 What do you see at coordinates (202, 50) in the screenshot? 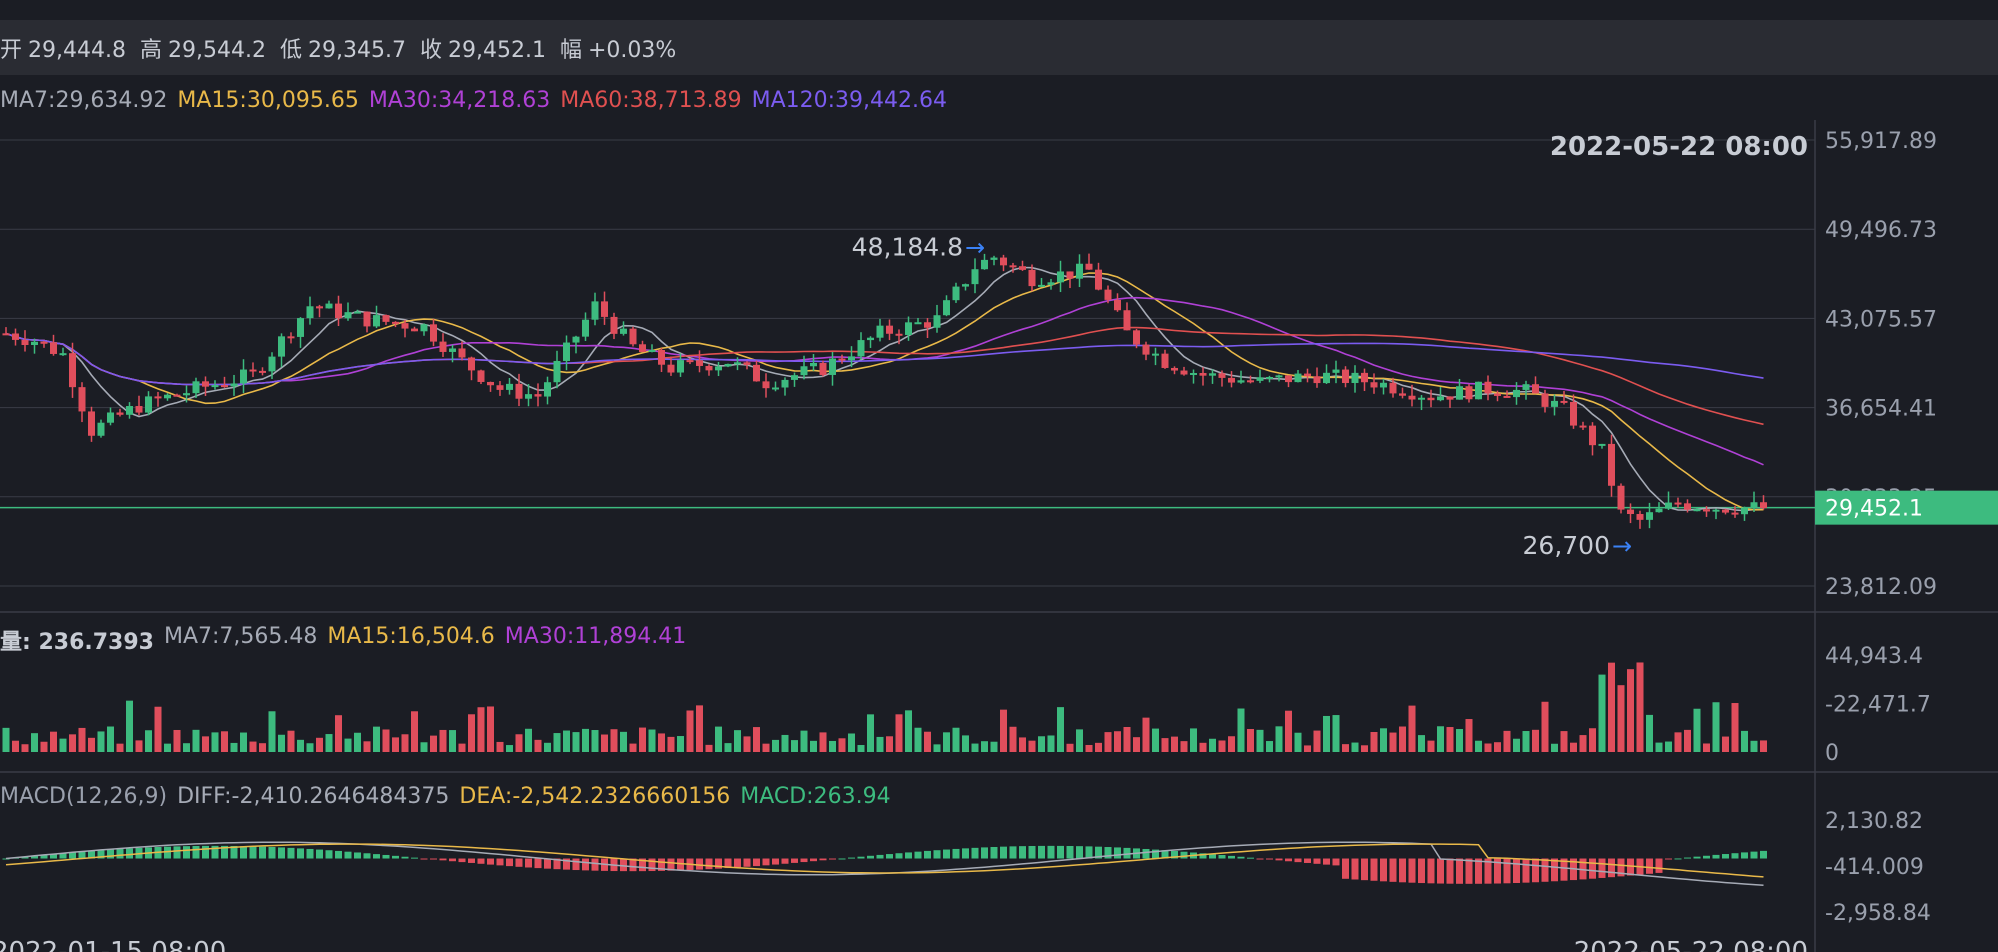
I see `high-value: 高 29,544.2` at bounding box center [202, 50].